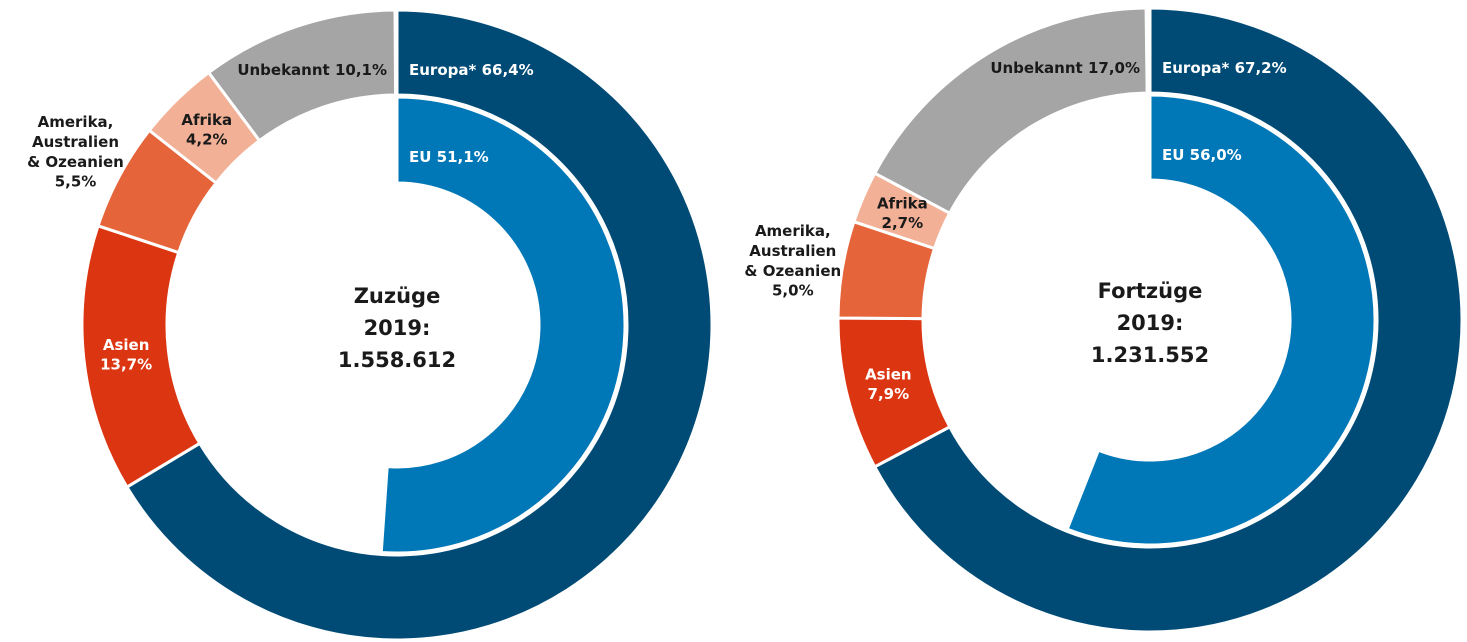 The width and height of the screenshot is (1467, 642). Describe the element at coordinates (503, 325) in the screenshot. I see `inner-segment` at that location.